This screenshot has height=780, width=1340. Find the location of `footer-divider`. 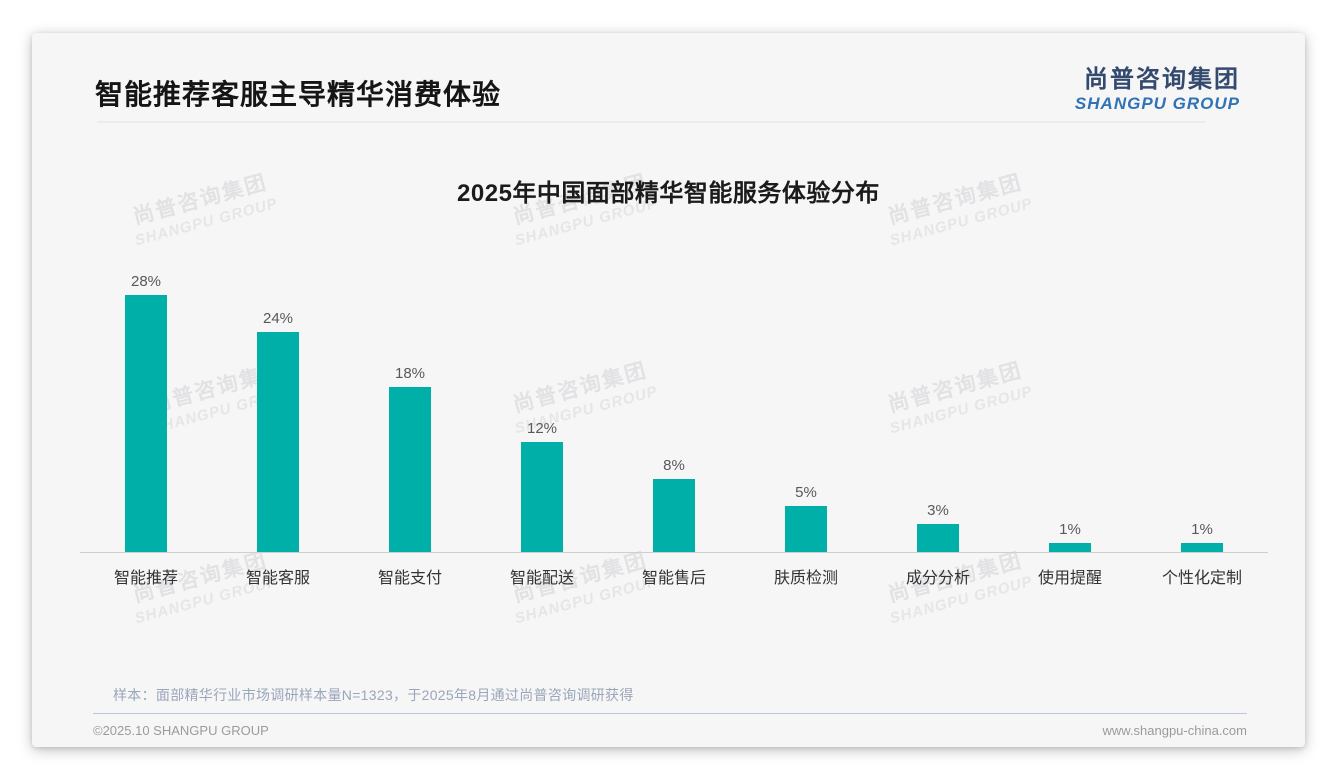

footer-divider is located at coordinates (670, 713).